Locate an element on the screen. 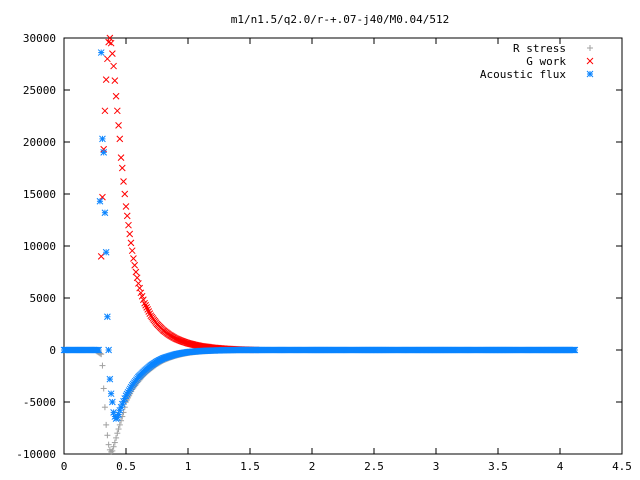 This screenshot has height=480, width=640. y-tick-label: 5000 is located at coordinates (43, 298).